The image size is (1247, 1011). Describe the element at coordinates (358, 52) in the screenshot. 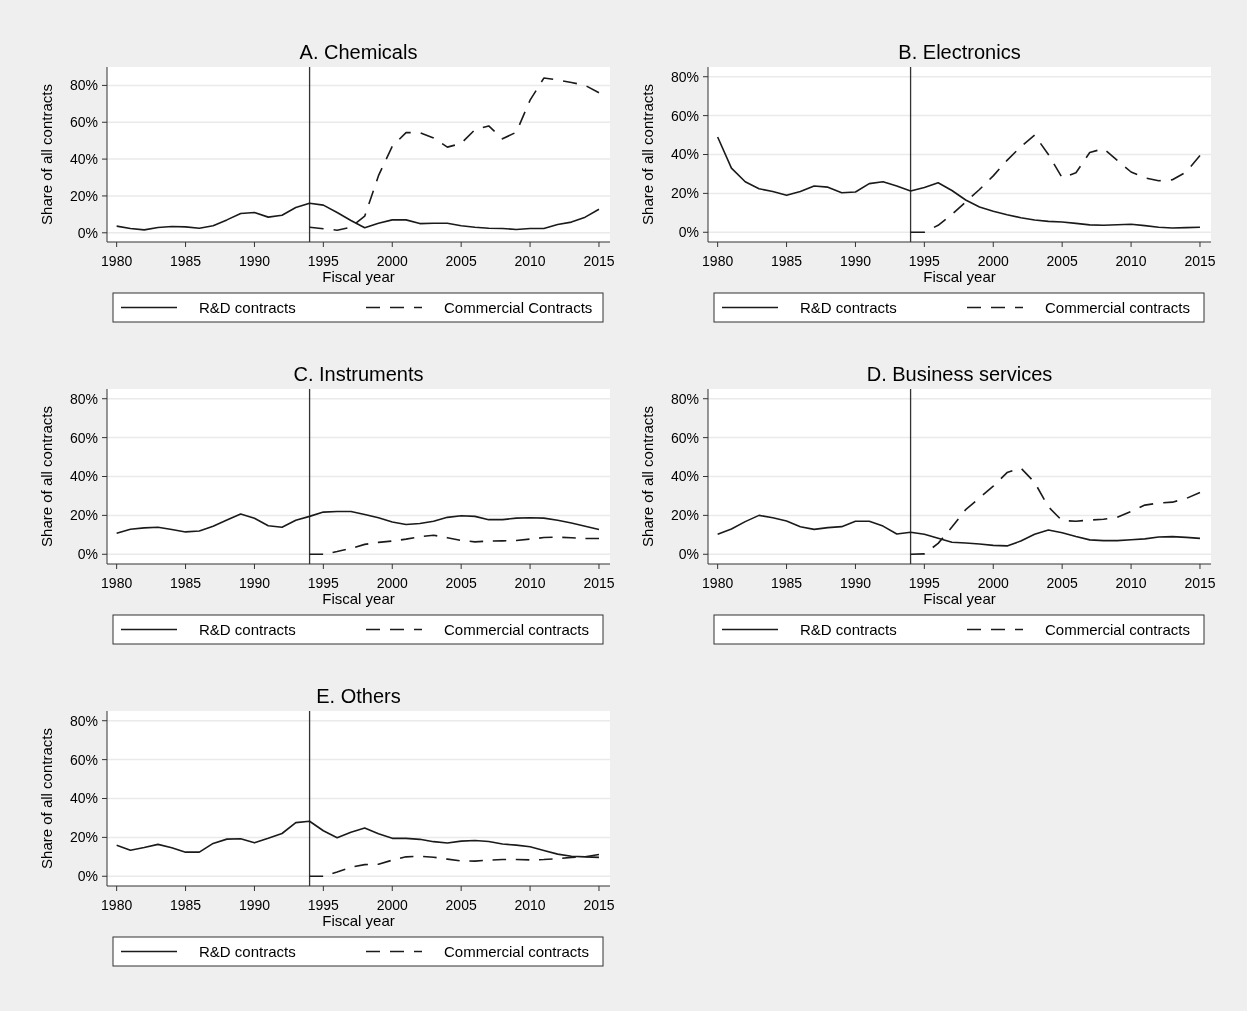

I see `chart-title: A. Chemicals` at that location.